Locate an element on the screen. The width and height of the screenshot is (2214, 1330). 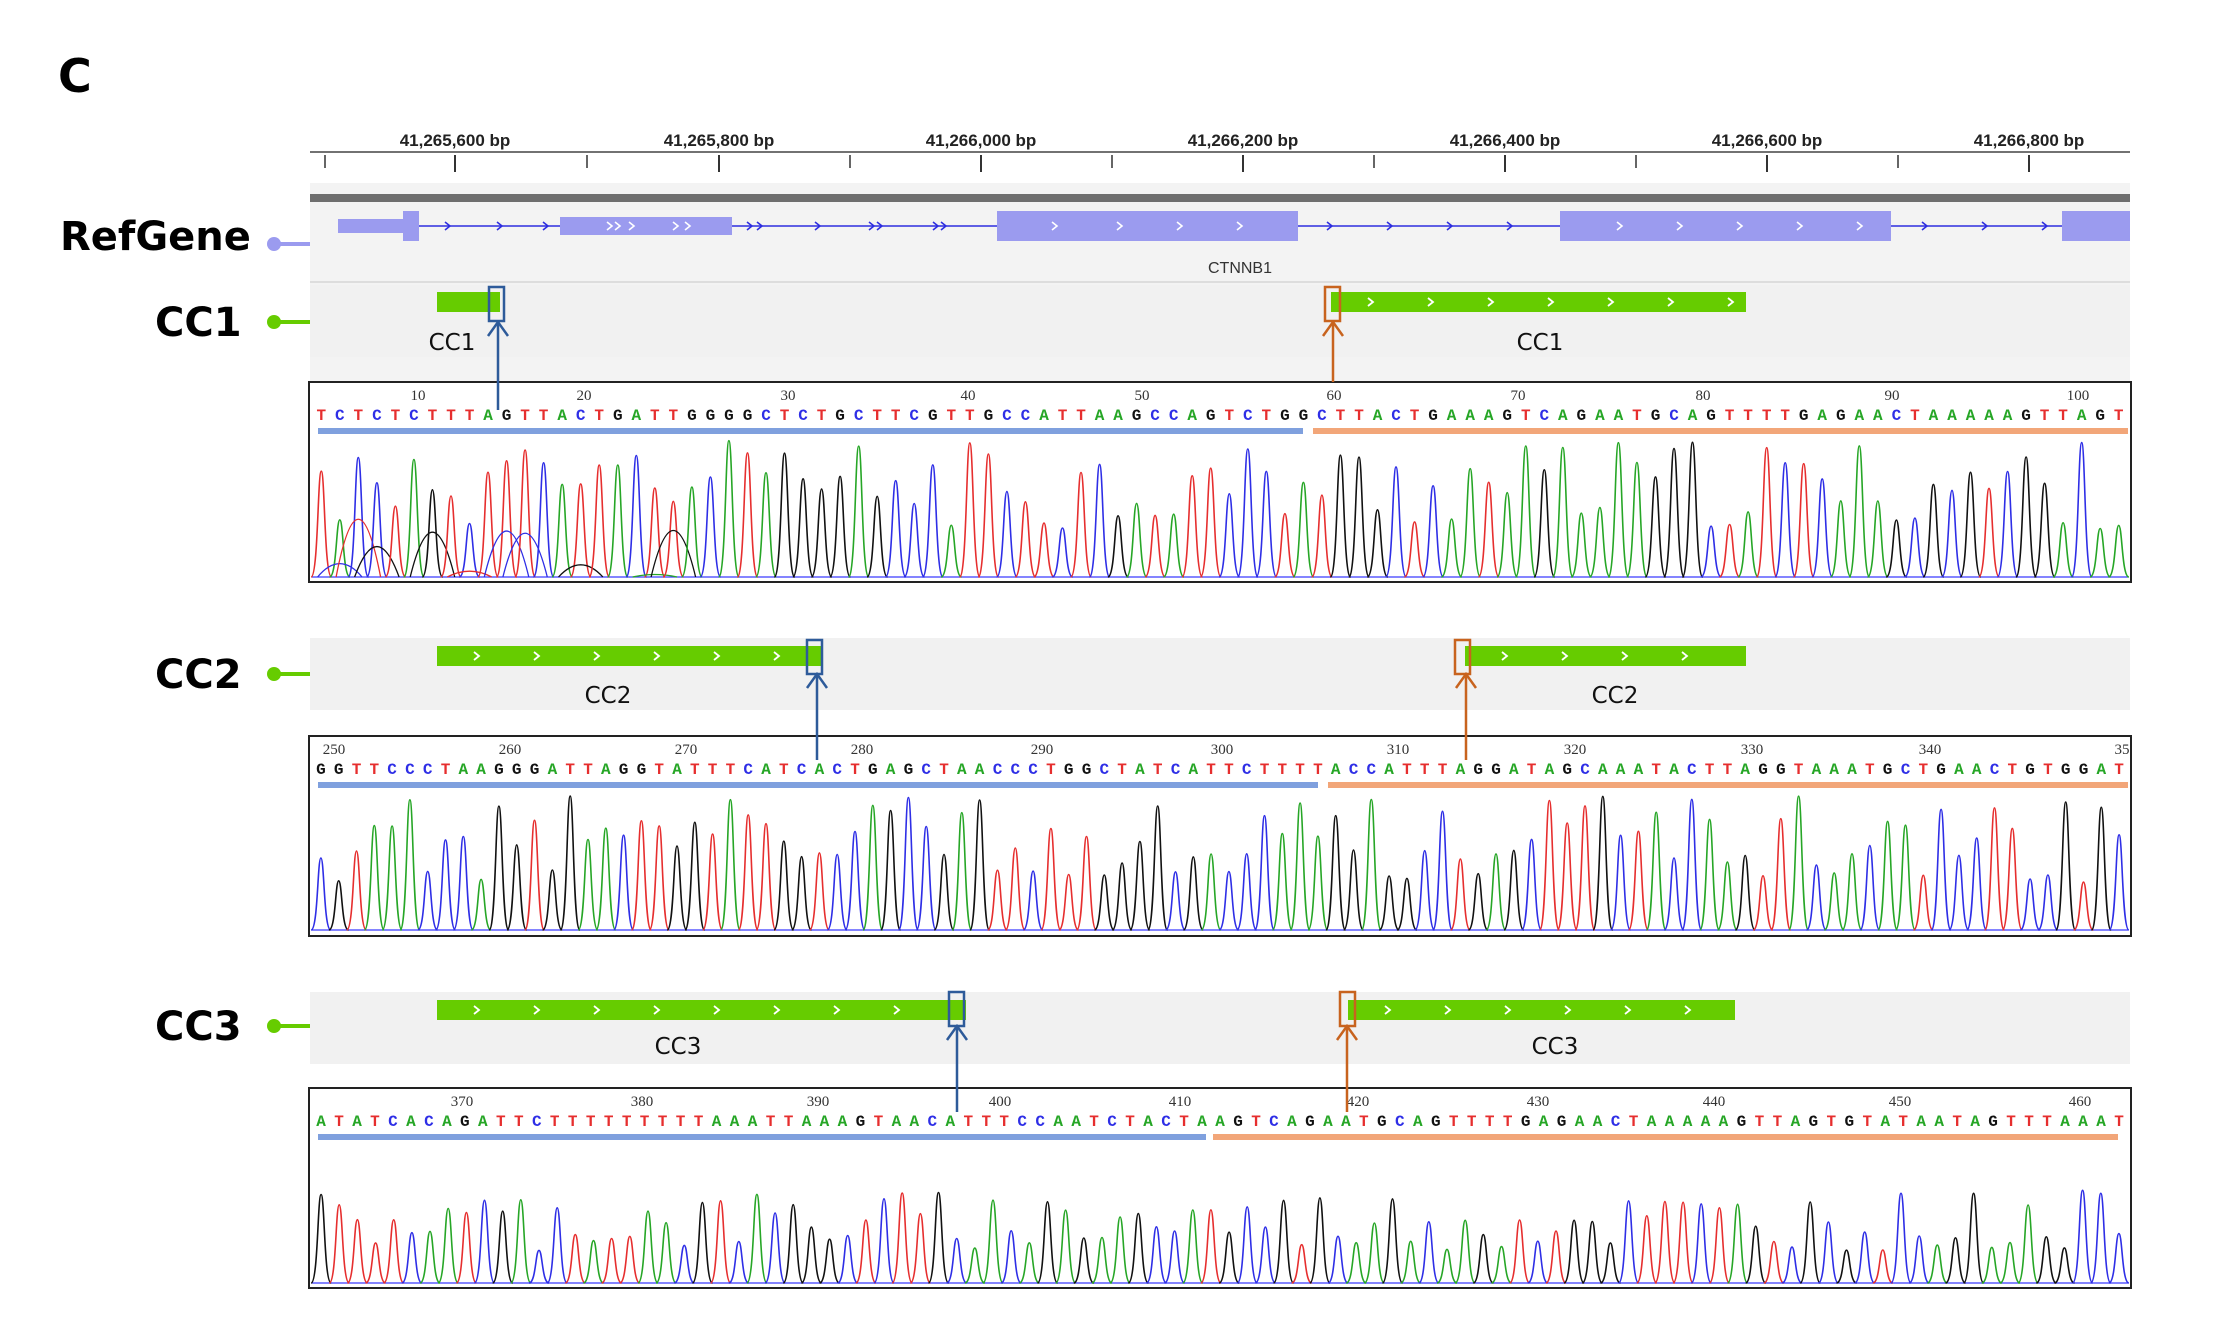
cc1-feature-left-label: CC1 is located at coordinates (452, 343).